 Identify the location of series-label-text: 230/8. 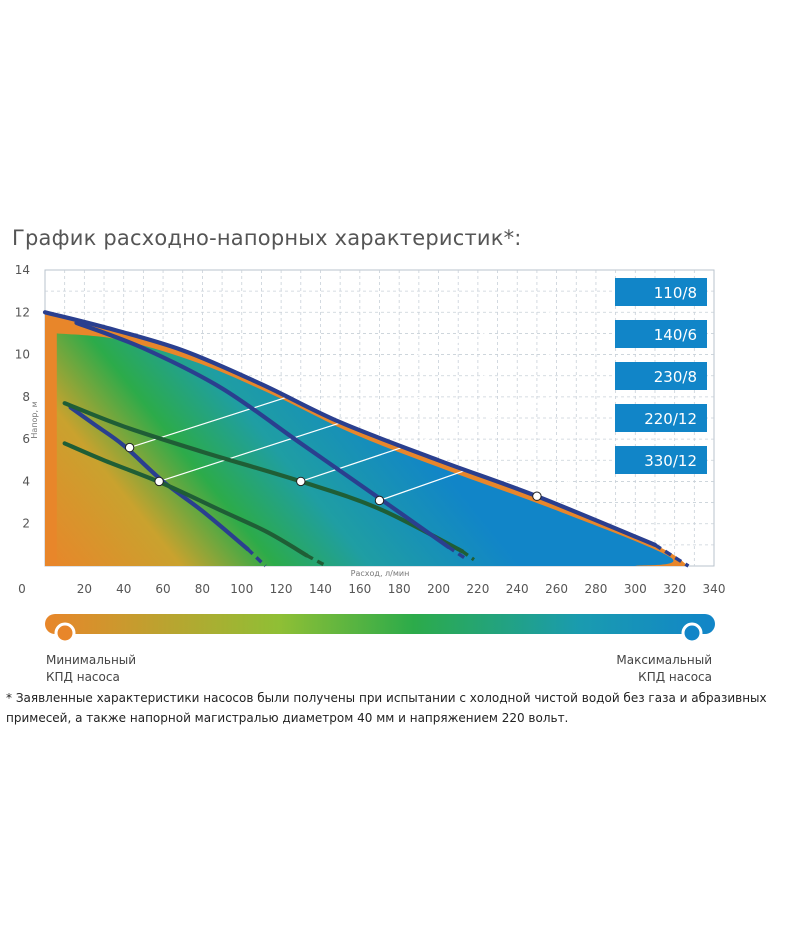
(675, 377).